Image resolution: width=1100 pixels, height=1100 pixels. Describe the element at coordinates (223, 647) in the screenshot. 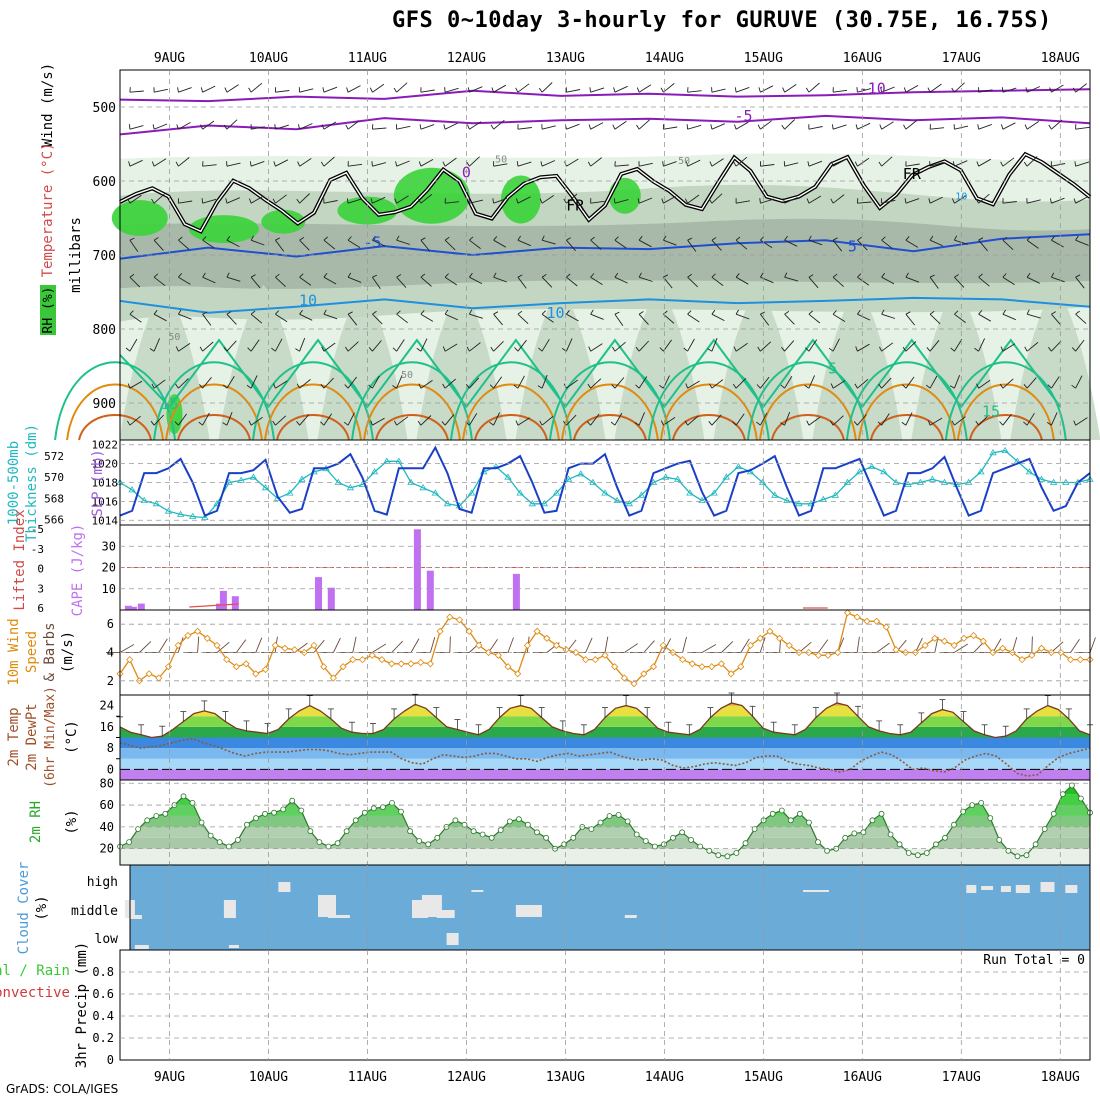

I see `wind-barb-10m` at that location.